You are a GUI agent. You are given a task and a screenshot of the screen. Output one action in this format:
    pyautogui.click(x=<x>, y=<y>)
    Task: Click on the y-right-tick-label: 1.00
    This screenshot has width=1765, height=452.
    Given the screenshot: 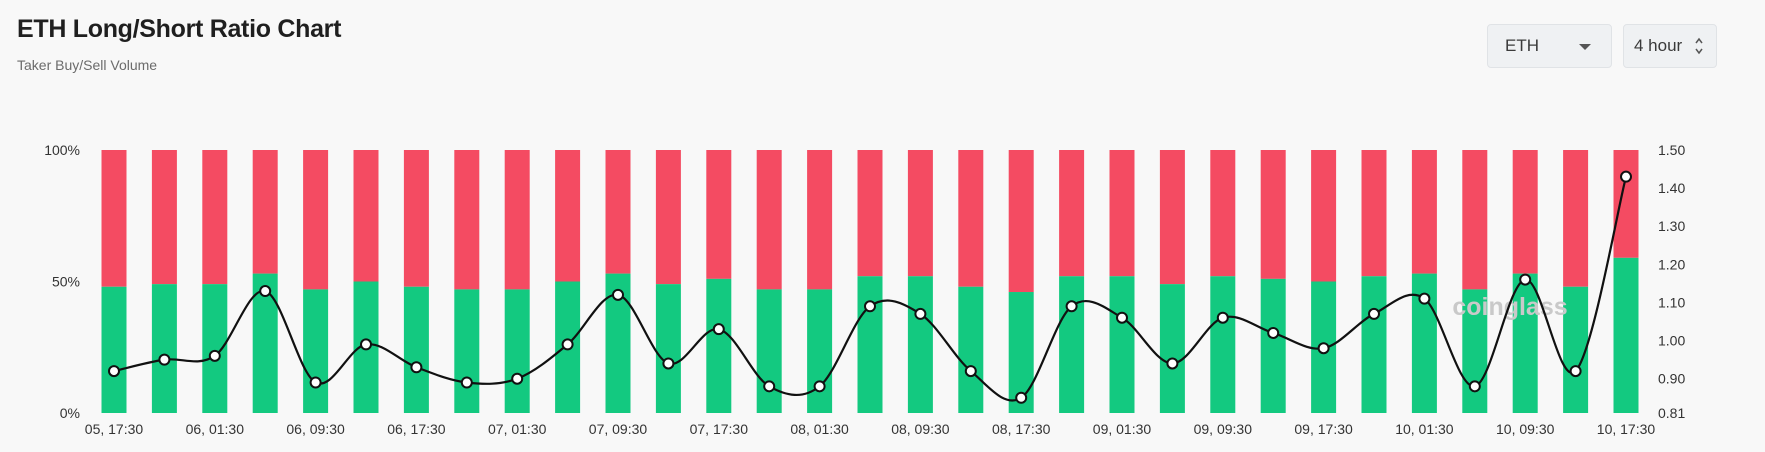 What is the action you would take?
    pyautogui.click(x=1671, y=341)
    